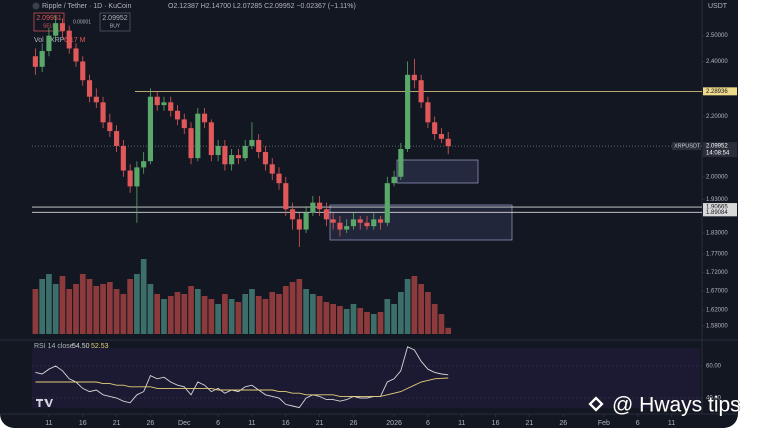 The width and height of the screenshot is (770, 433). Describe the element at coordinates (714, 399) in the screenshot. I see `rsi-tick-label: 40.00` at that location.